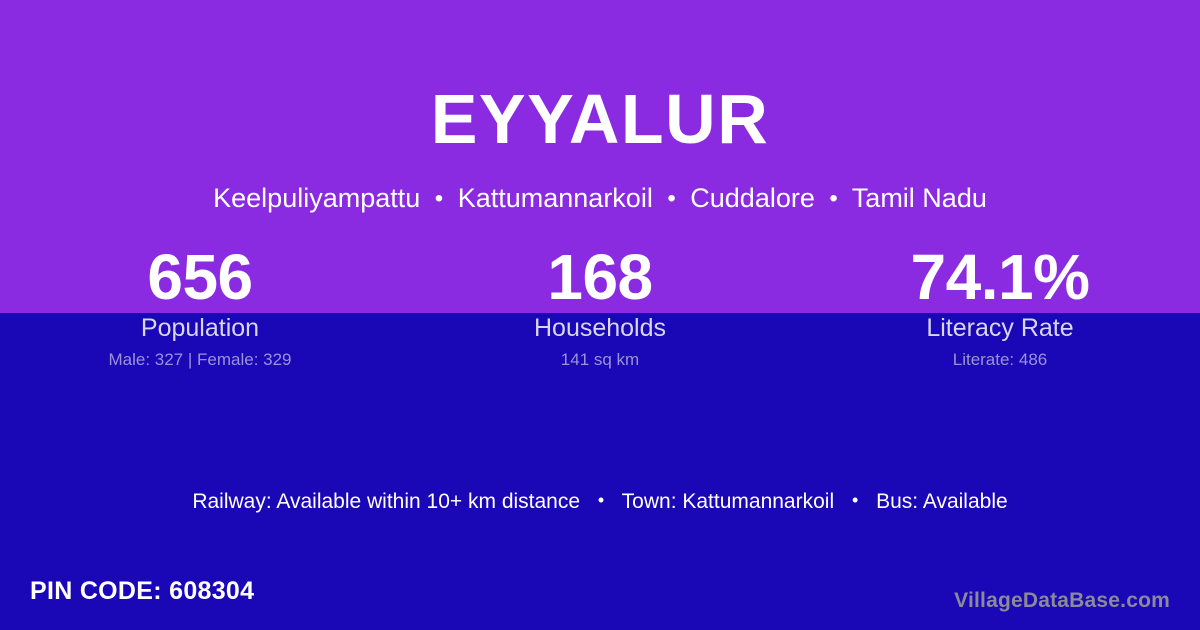 The height and width of the screenshot is (630, 1200). I want to click on amenity-town: Town: Kattumannarkoil, so click(728, 501).